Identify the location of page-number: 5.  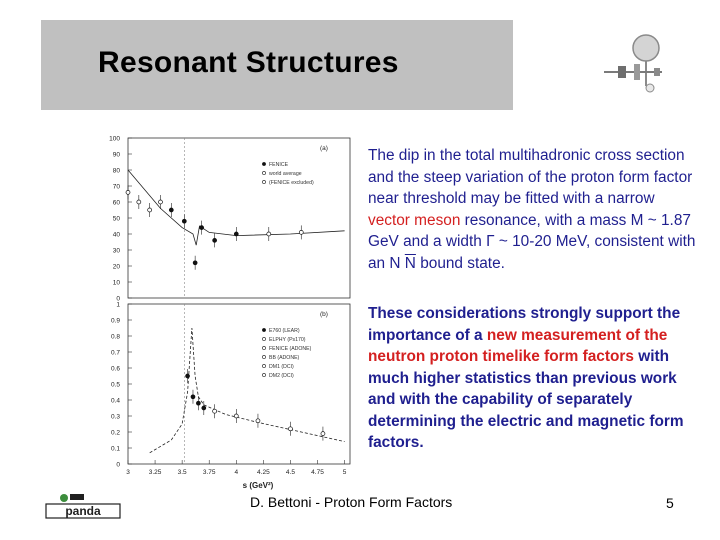
(670, 503).